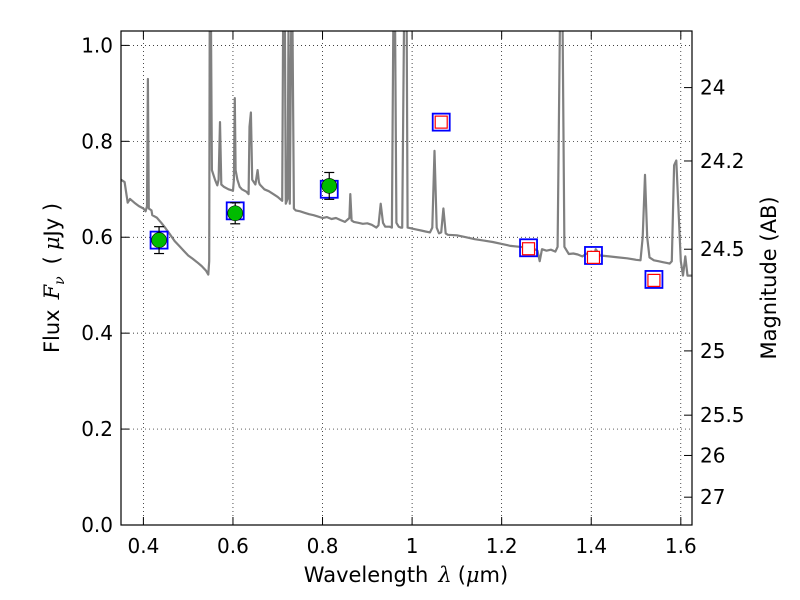 The image size is (800, 600). I want to click on y-tick-label: 0.0, so click(97, 525).